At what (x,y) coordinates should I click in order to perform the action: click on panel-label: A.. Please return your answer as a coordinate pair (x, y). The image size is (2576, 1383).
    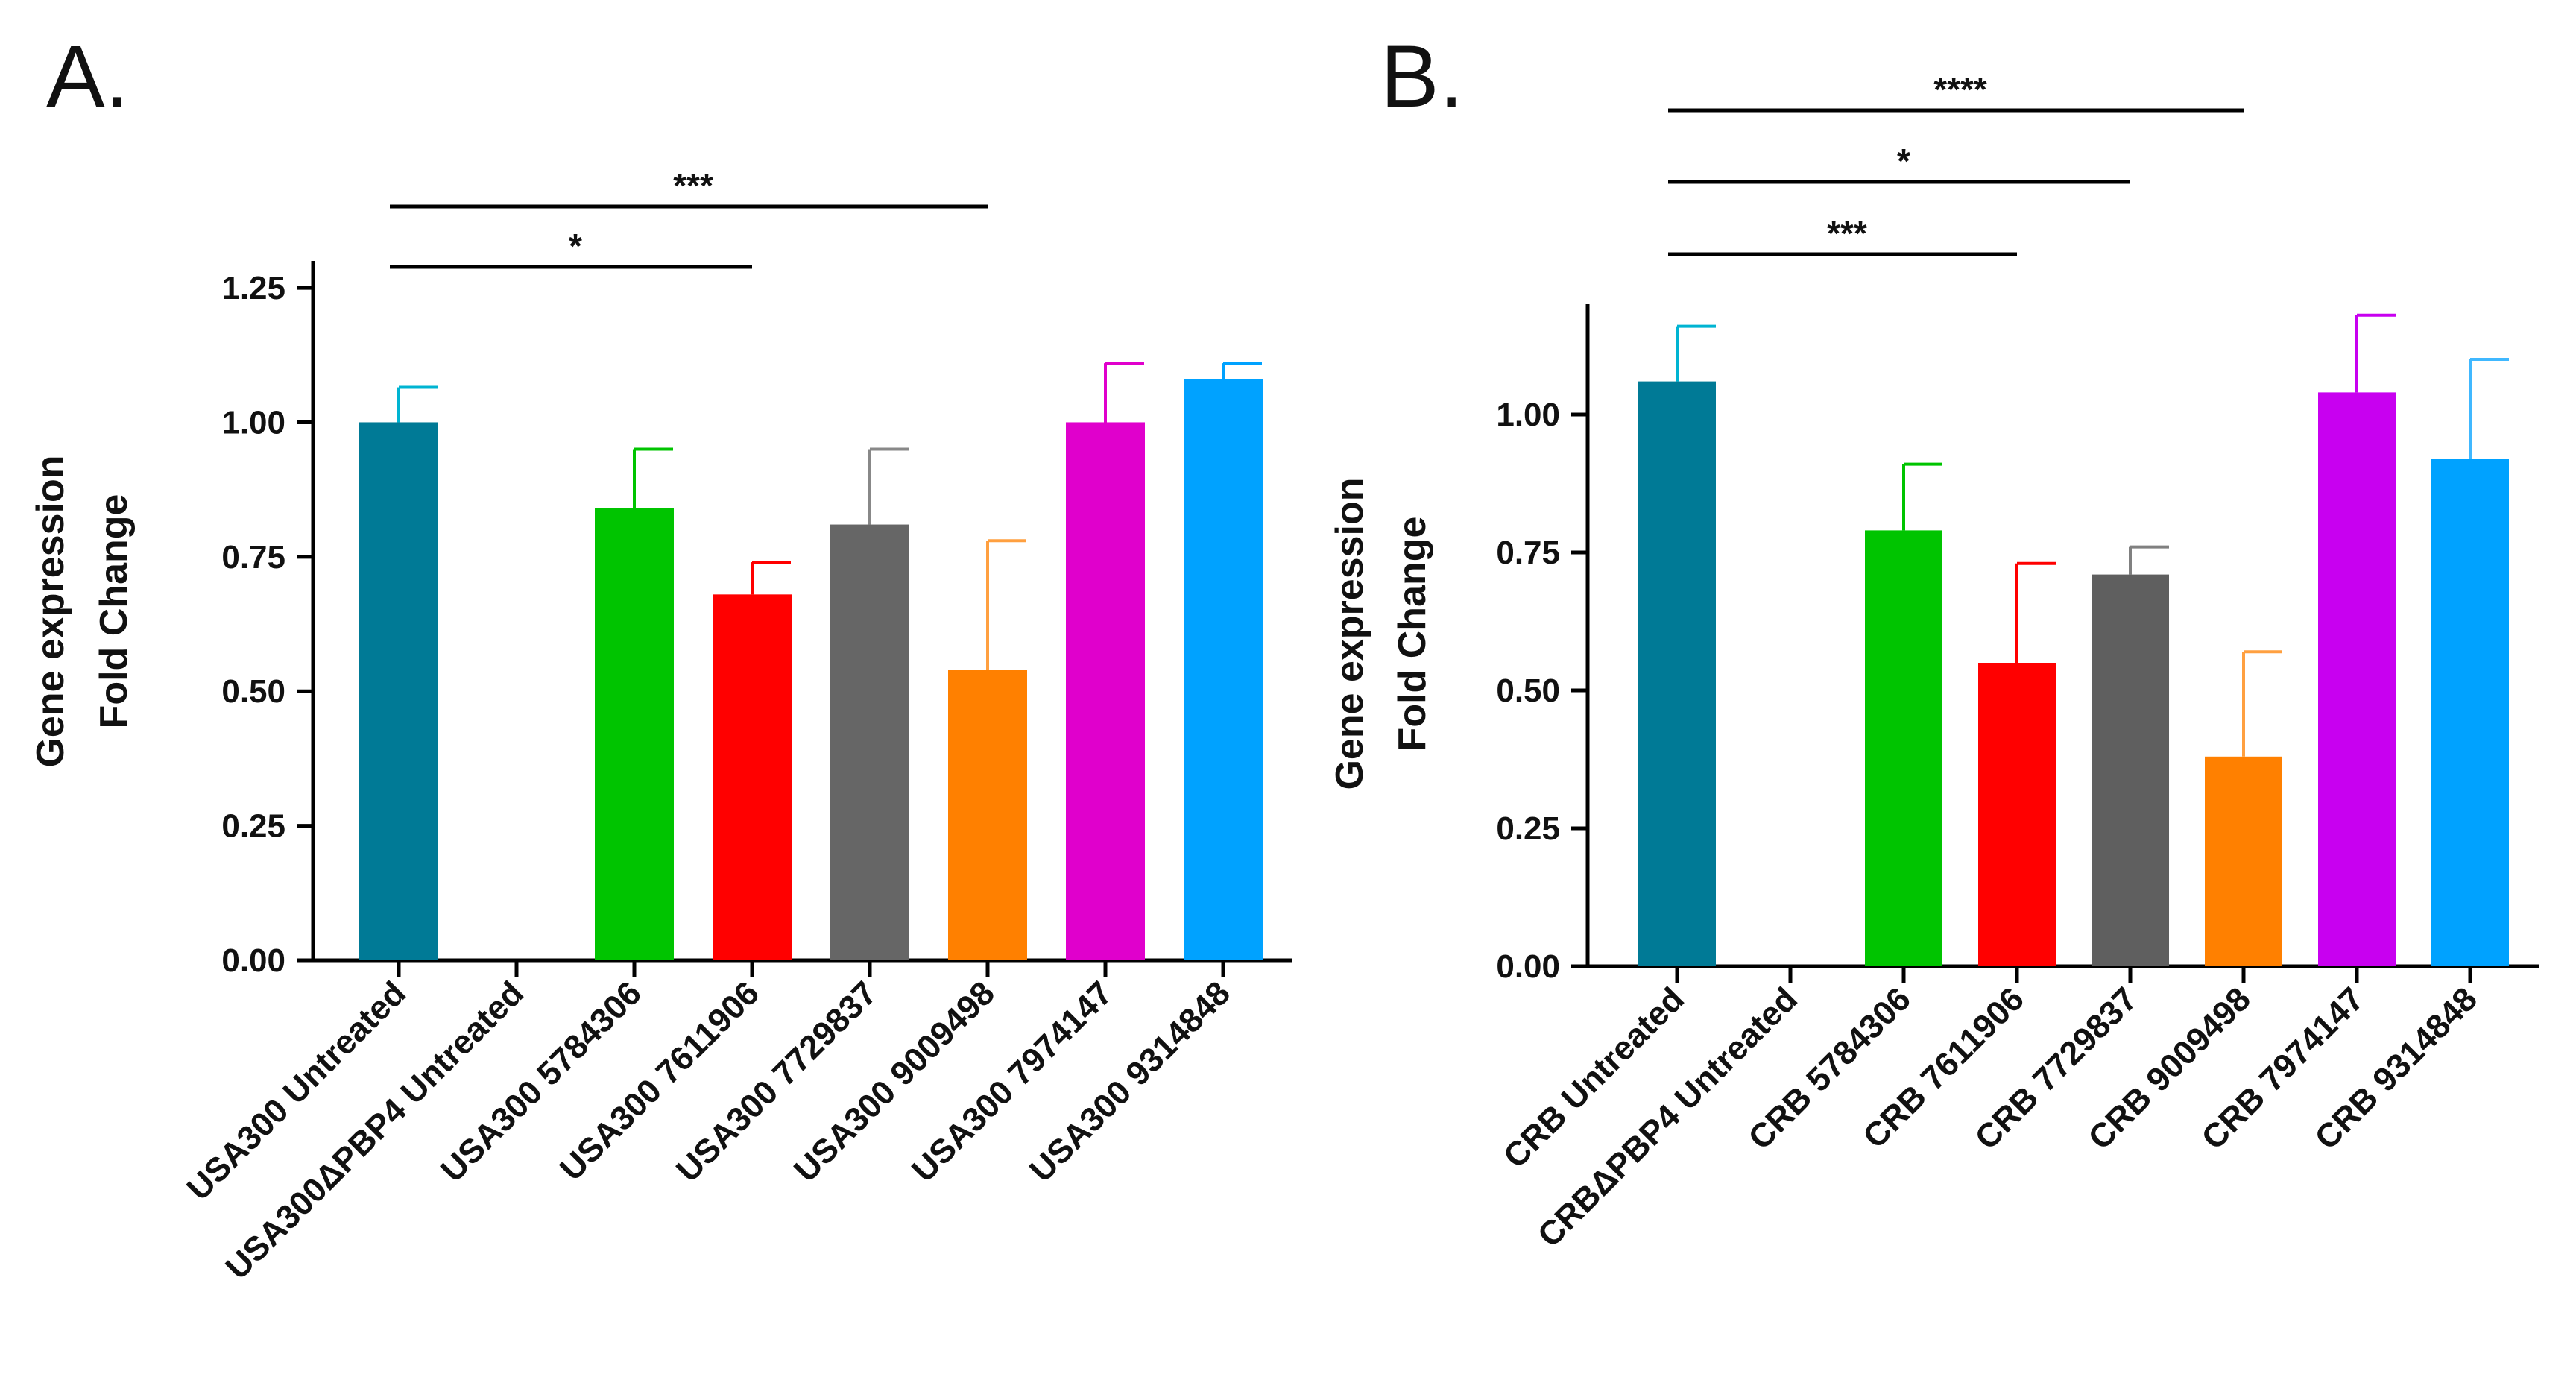
    Looking at the image, I should click on (88, 77).